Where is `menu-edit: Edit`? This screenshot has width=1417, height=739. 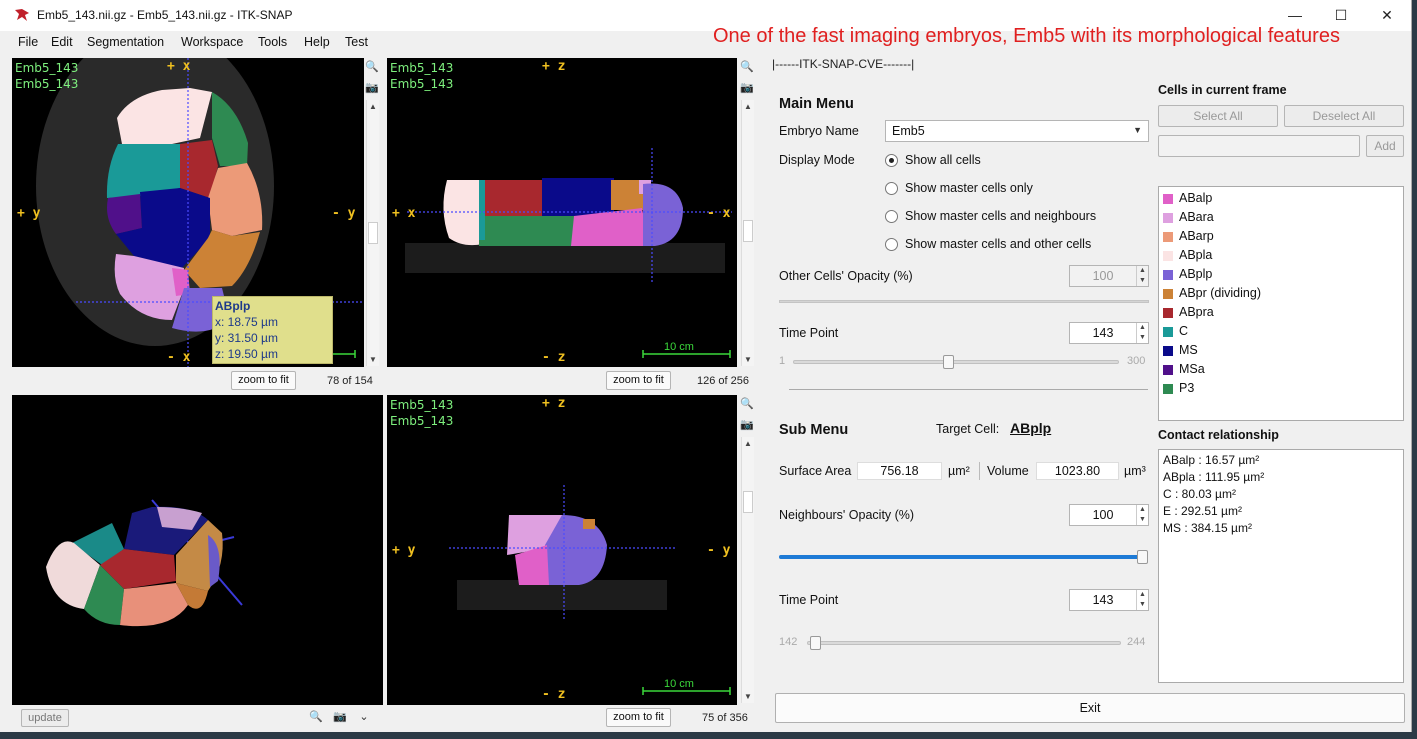
menu-edit: Edit is located at coordinates (62, 42).